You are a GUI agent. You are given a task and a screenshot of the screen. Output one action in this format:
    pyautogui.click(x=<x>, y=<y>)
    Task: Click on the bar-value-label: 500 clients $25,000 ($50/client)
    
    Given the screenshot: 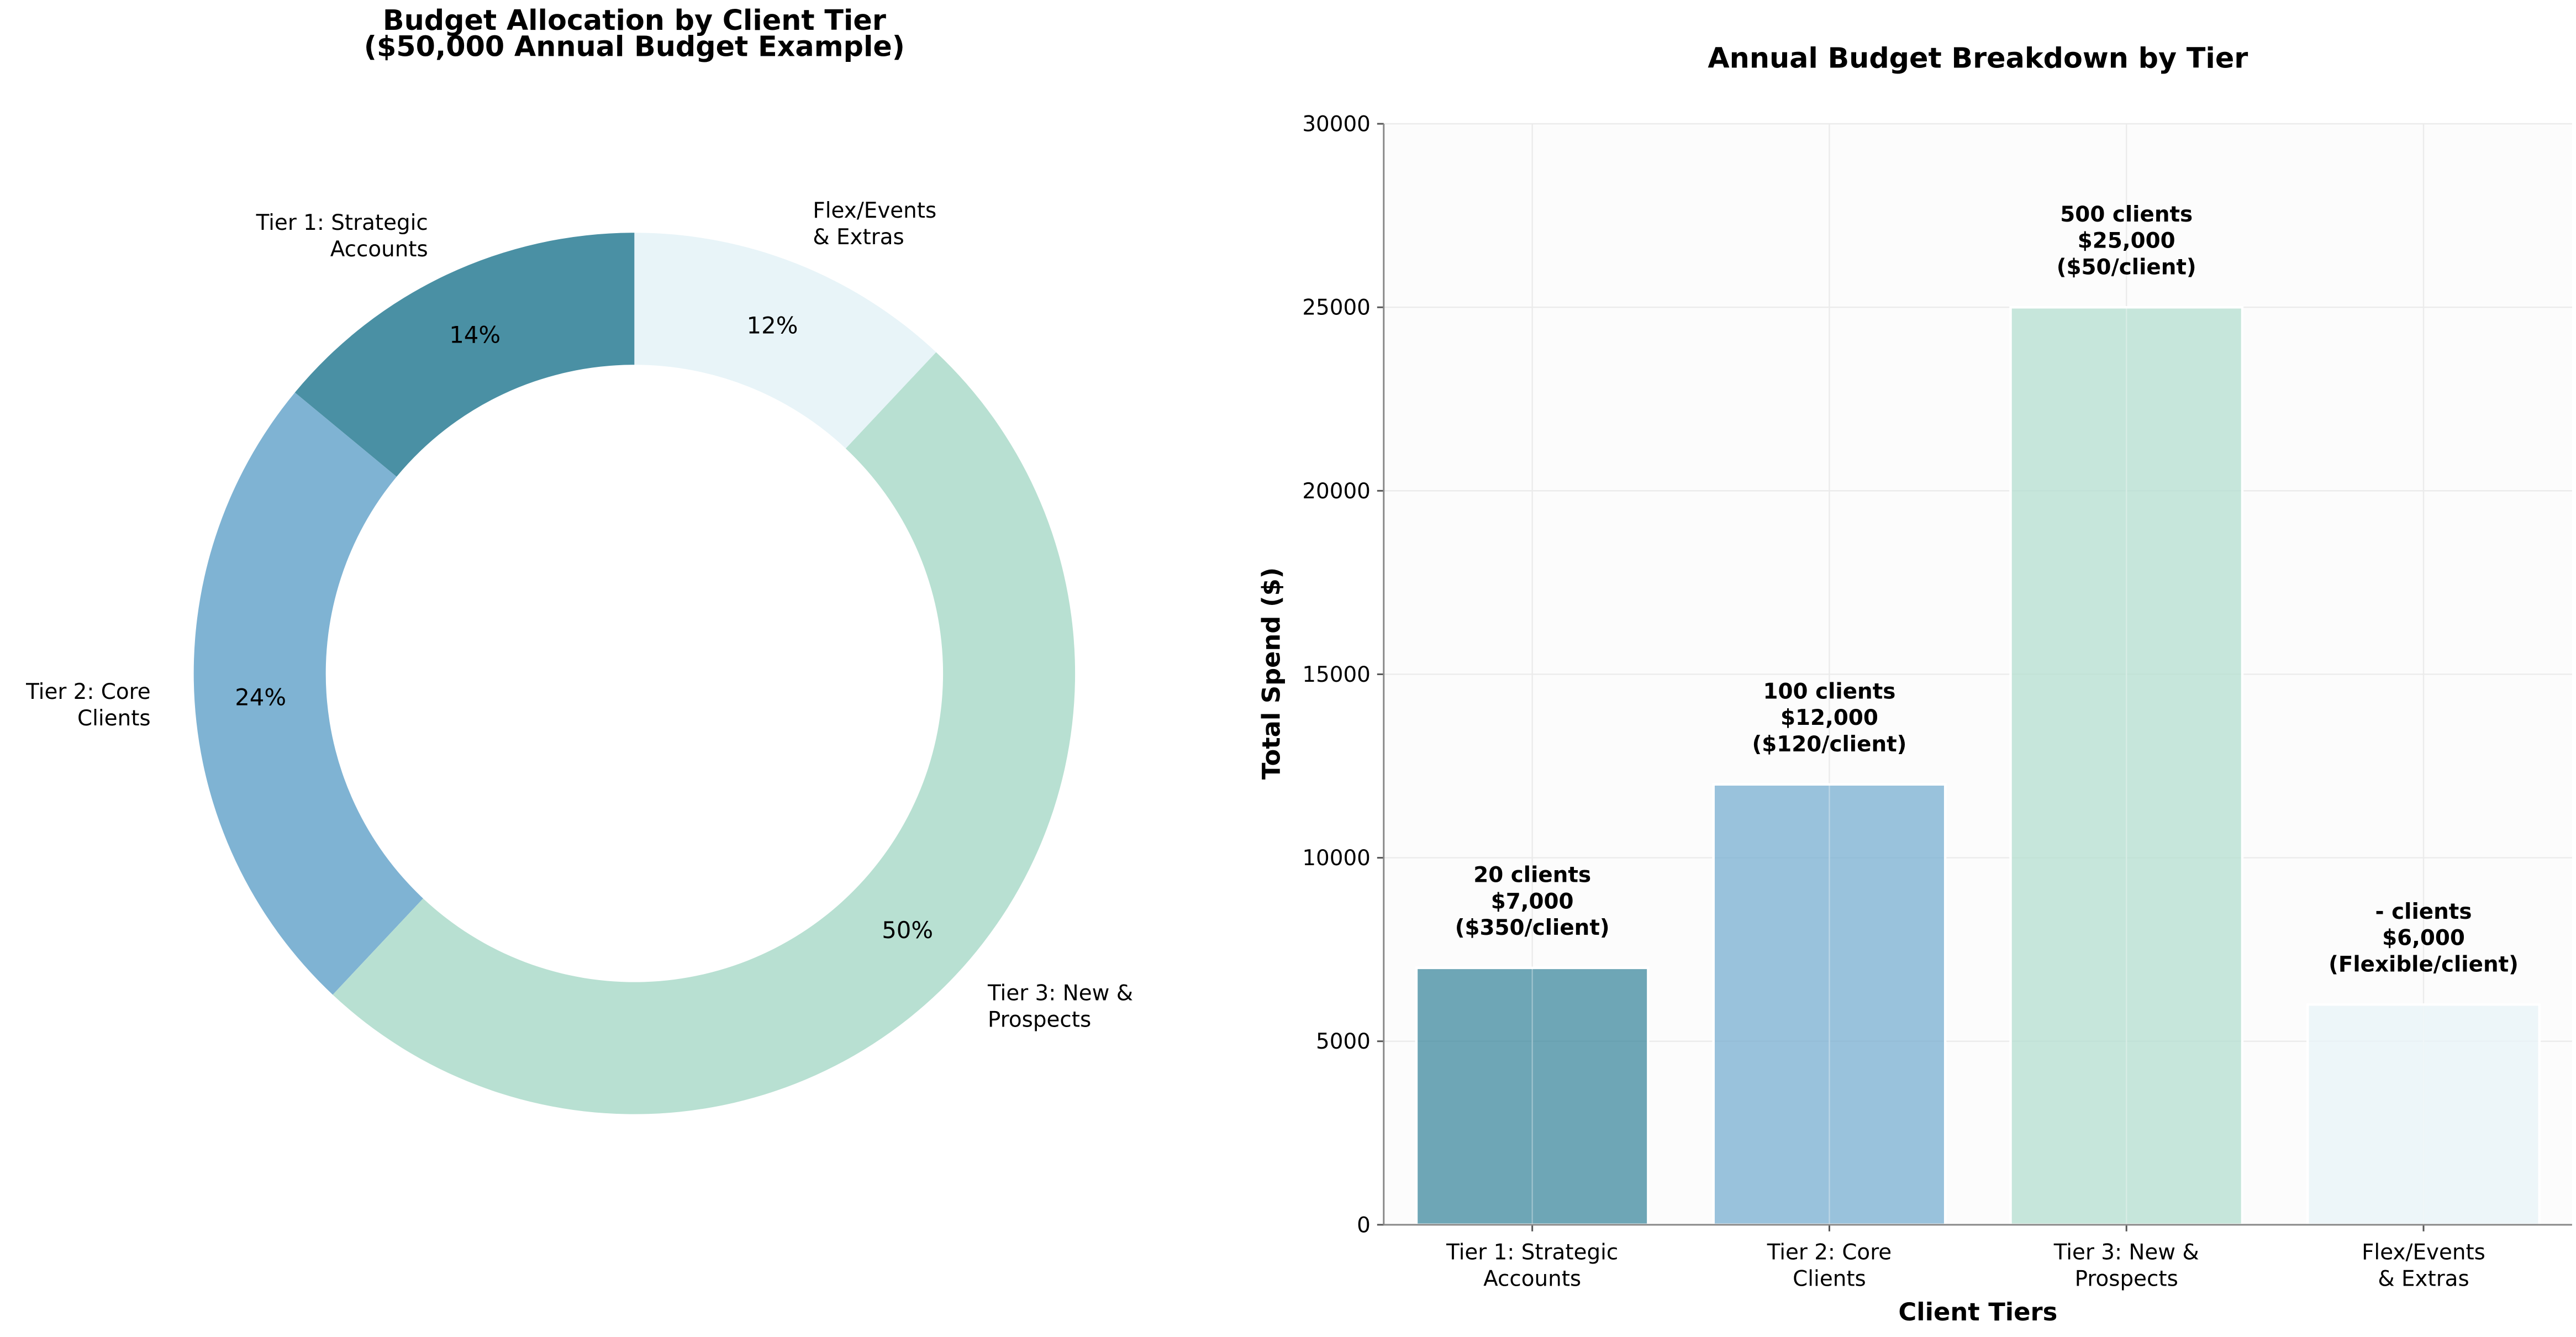 What is the action you would take?
    pyautogui.click(x=2126, y=241)
    